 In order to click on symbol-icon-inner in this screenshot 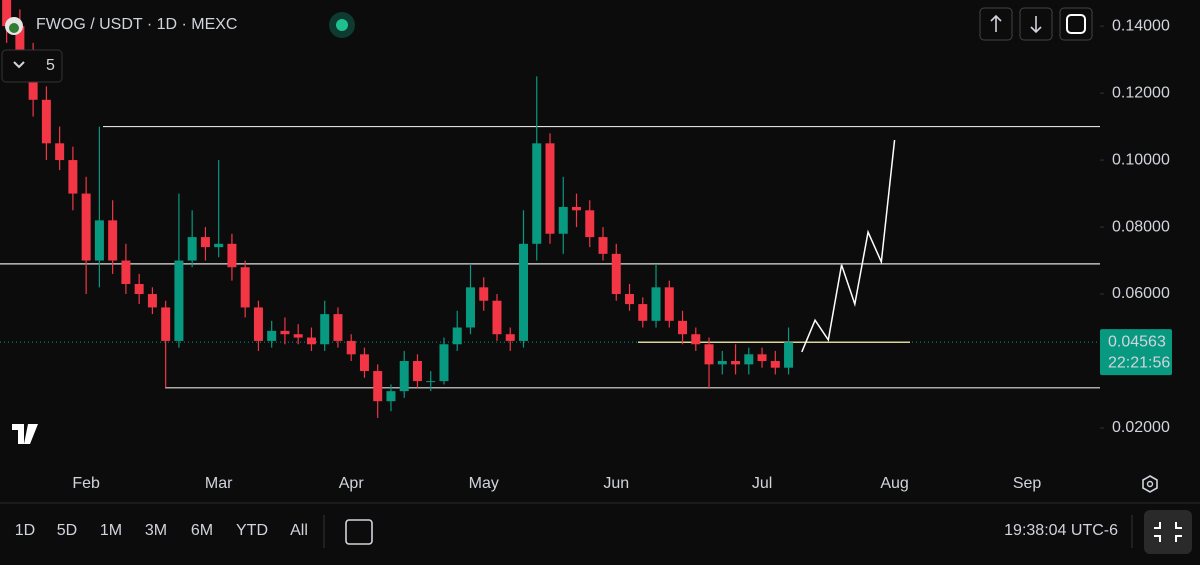, I will do `click(14, 28)`.